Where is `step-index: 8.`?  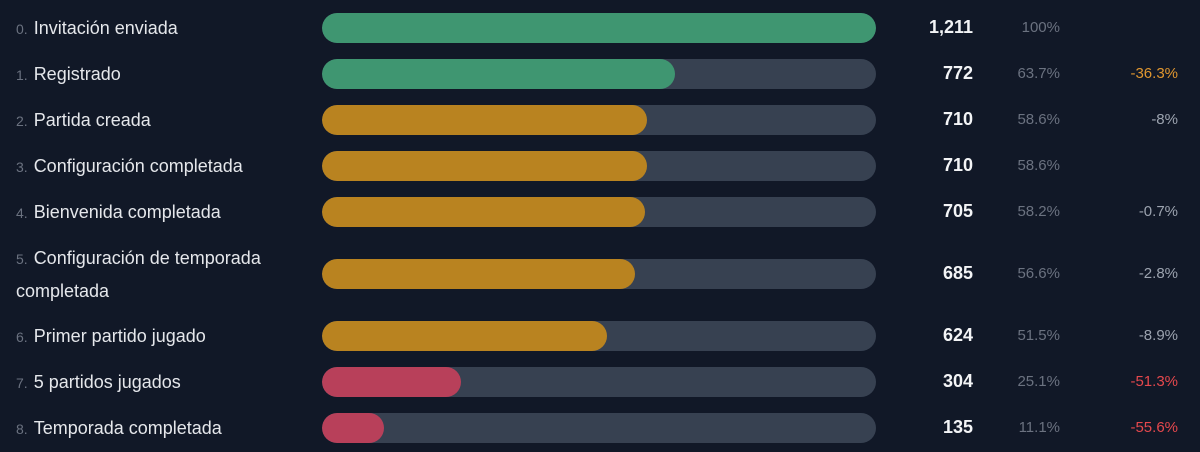
step-index: 8. is located at coordinates (22, 429).